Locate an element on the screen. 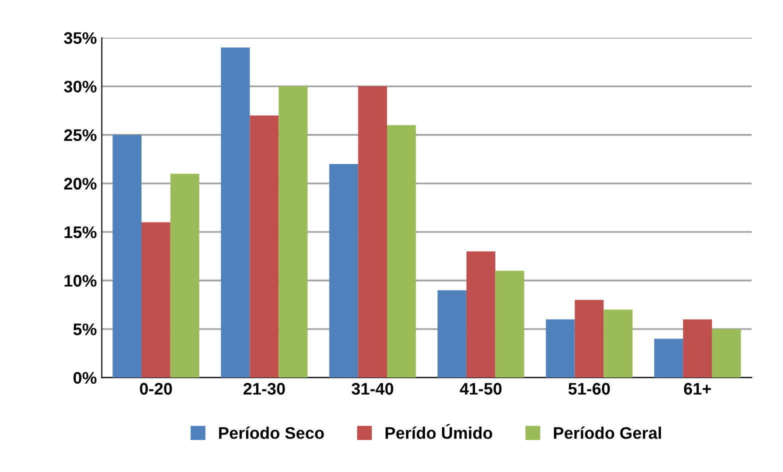 The height and width of the screenshot is (472, 783). legend-label: Período Geral is located at coordinates (607, 432).